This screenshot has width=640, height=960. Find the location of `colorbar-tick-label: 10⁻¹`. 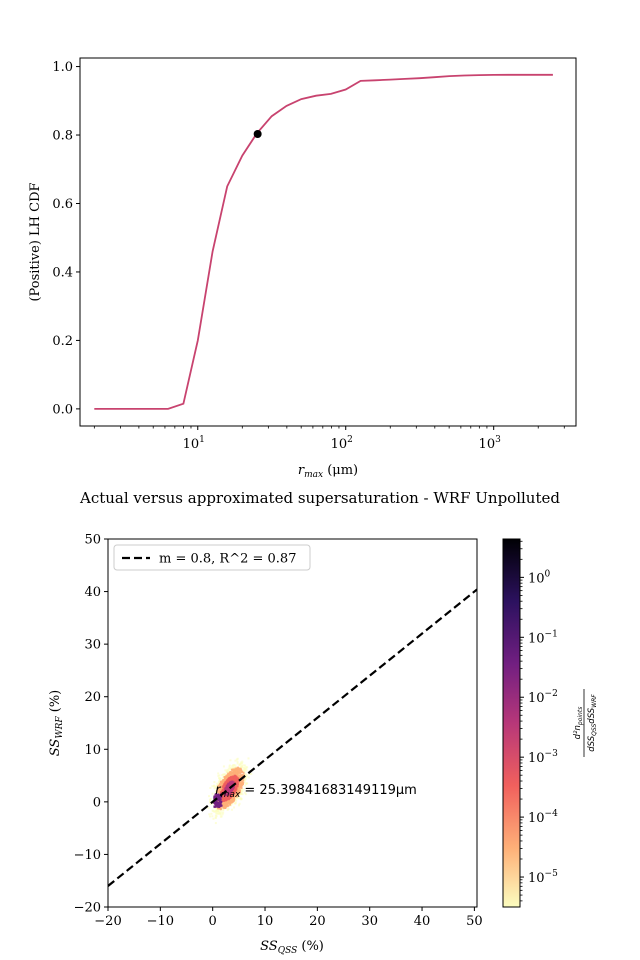

colorbar-tick-label: 10⁻¹ is located at coordinates (543, 637).